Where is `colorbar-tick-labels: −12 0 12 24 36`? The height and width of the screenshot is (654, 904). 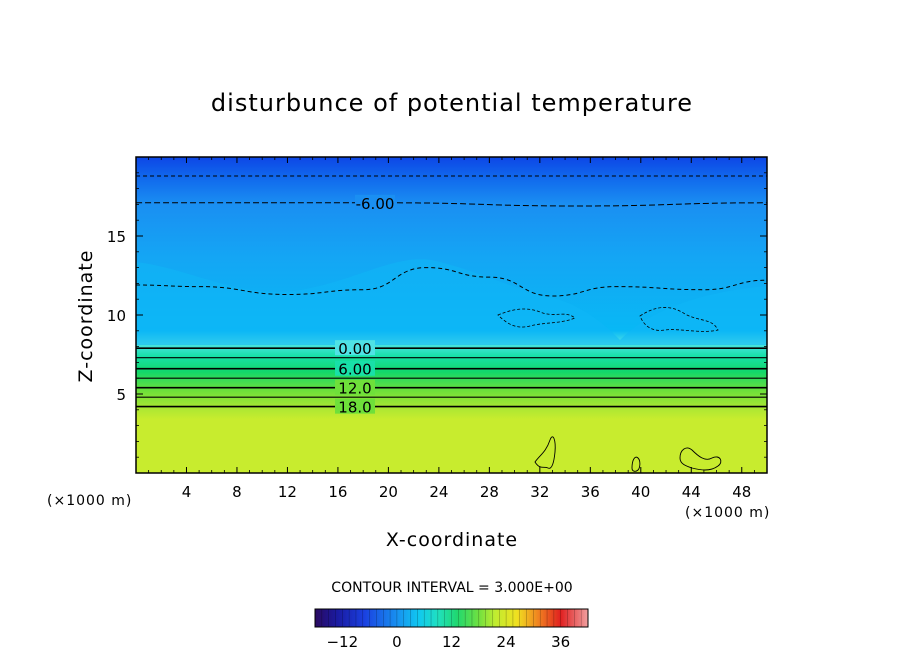 colorbar-tick-labels: −12 0 12 24 36 is located at coordinates (448, 642).